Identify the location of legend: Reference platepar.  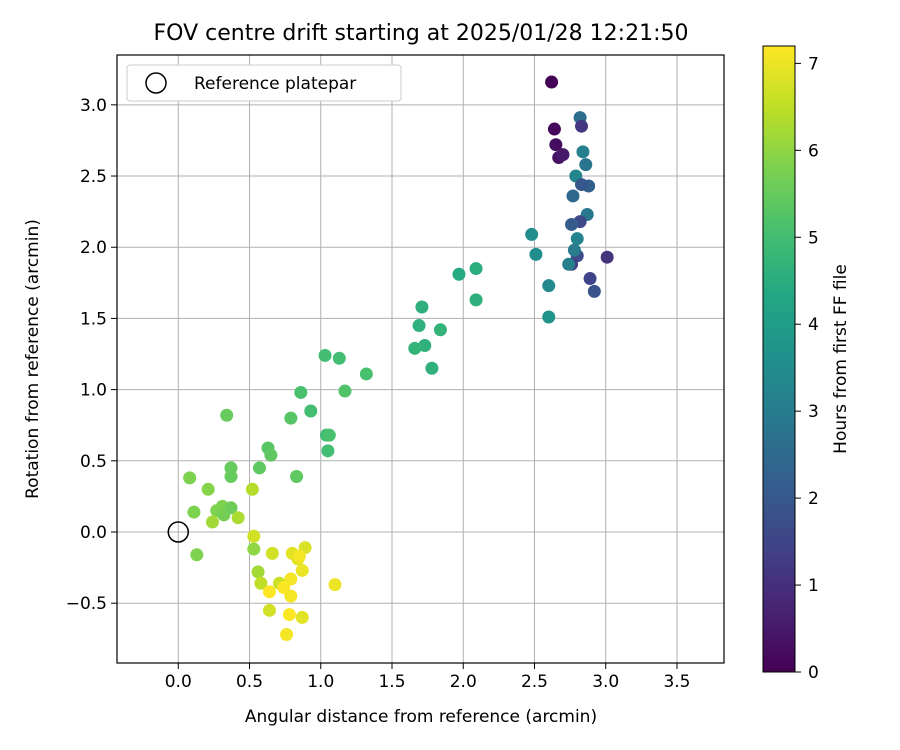
(264, 83).